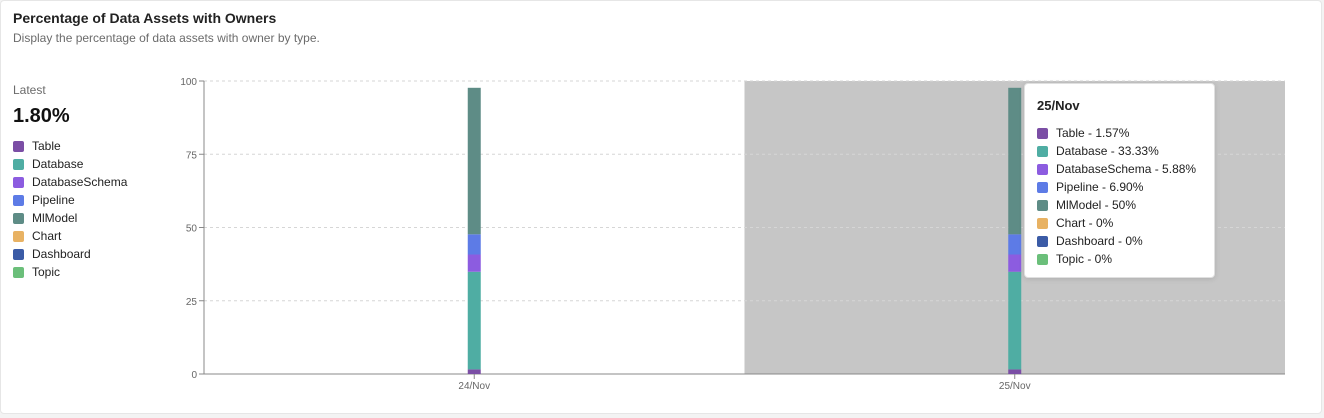 Image resolution: width=1324 pixels, height=418 pixels. I want to click on tooltip-item: Database - 33.33%, so click(1119, 151).